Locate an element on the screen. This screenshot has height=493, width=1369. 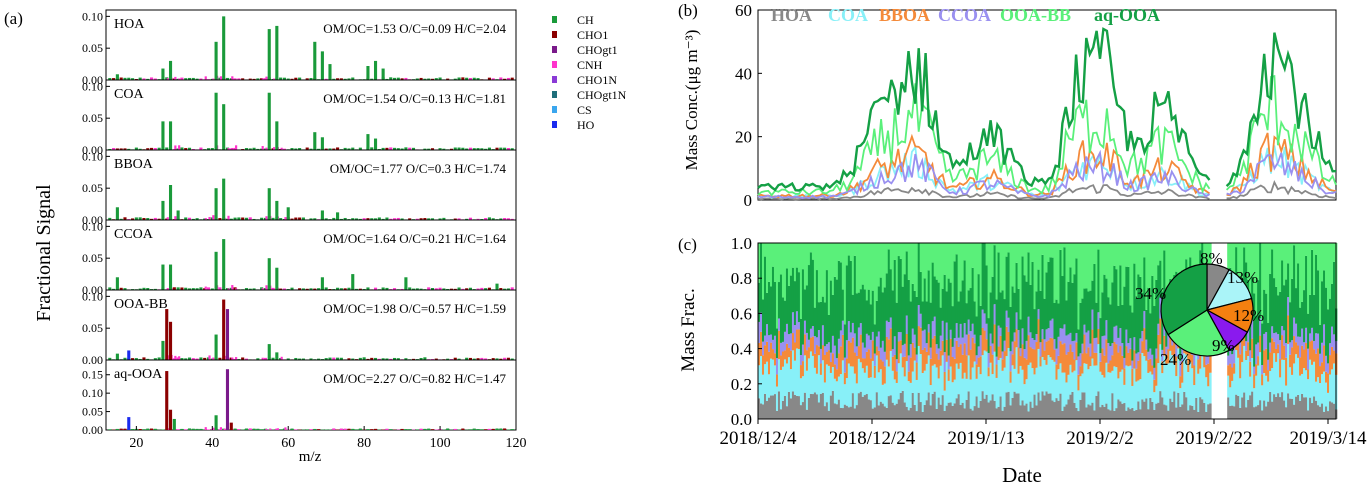
y-tick-label: 0.6 is located at coordinates (741, 313).